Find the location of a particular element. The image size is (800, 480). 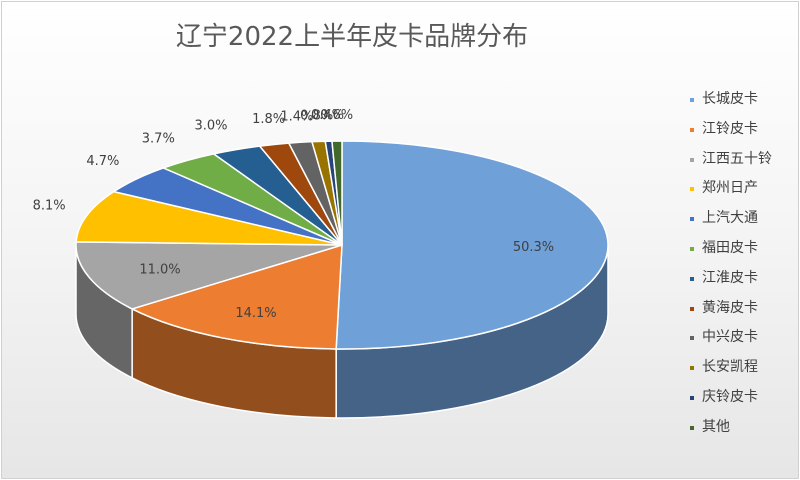

legend-item: 中兴皮卡 is located at coordinates (738, 338).